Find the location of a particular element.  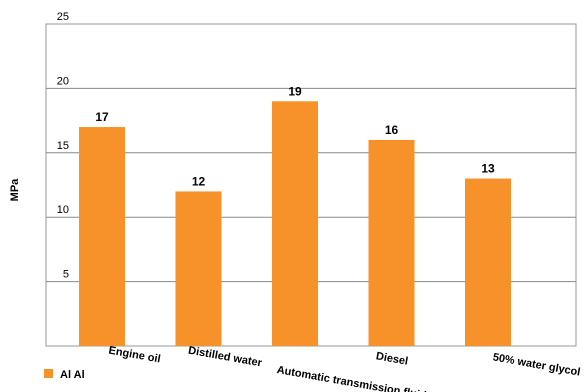

y-axis-label: MPa is located at coordinates (15, 190).